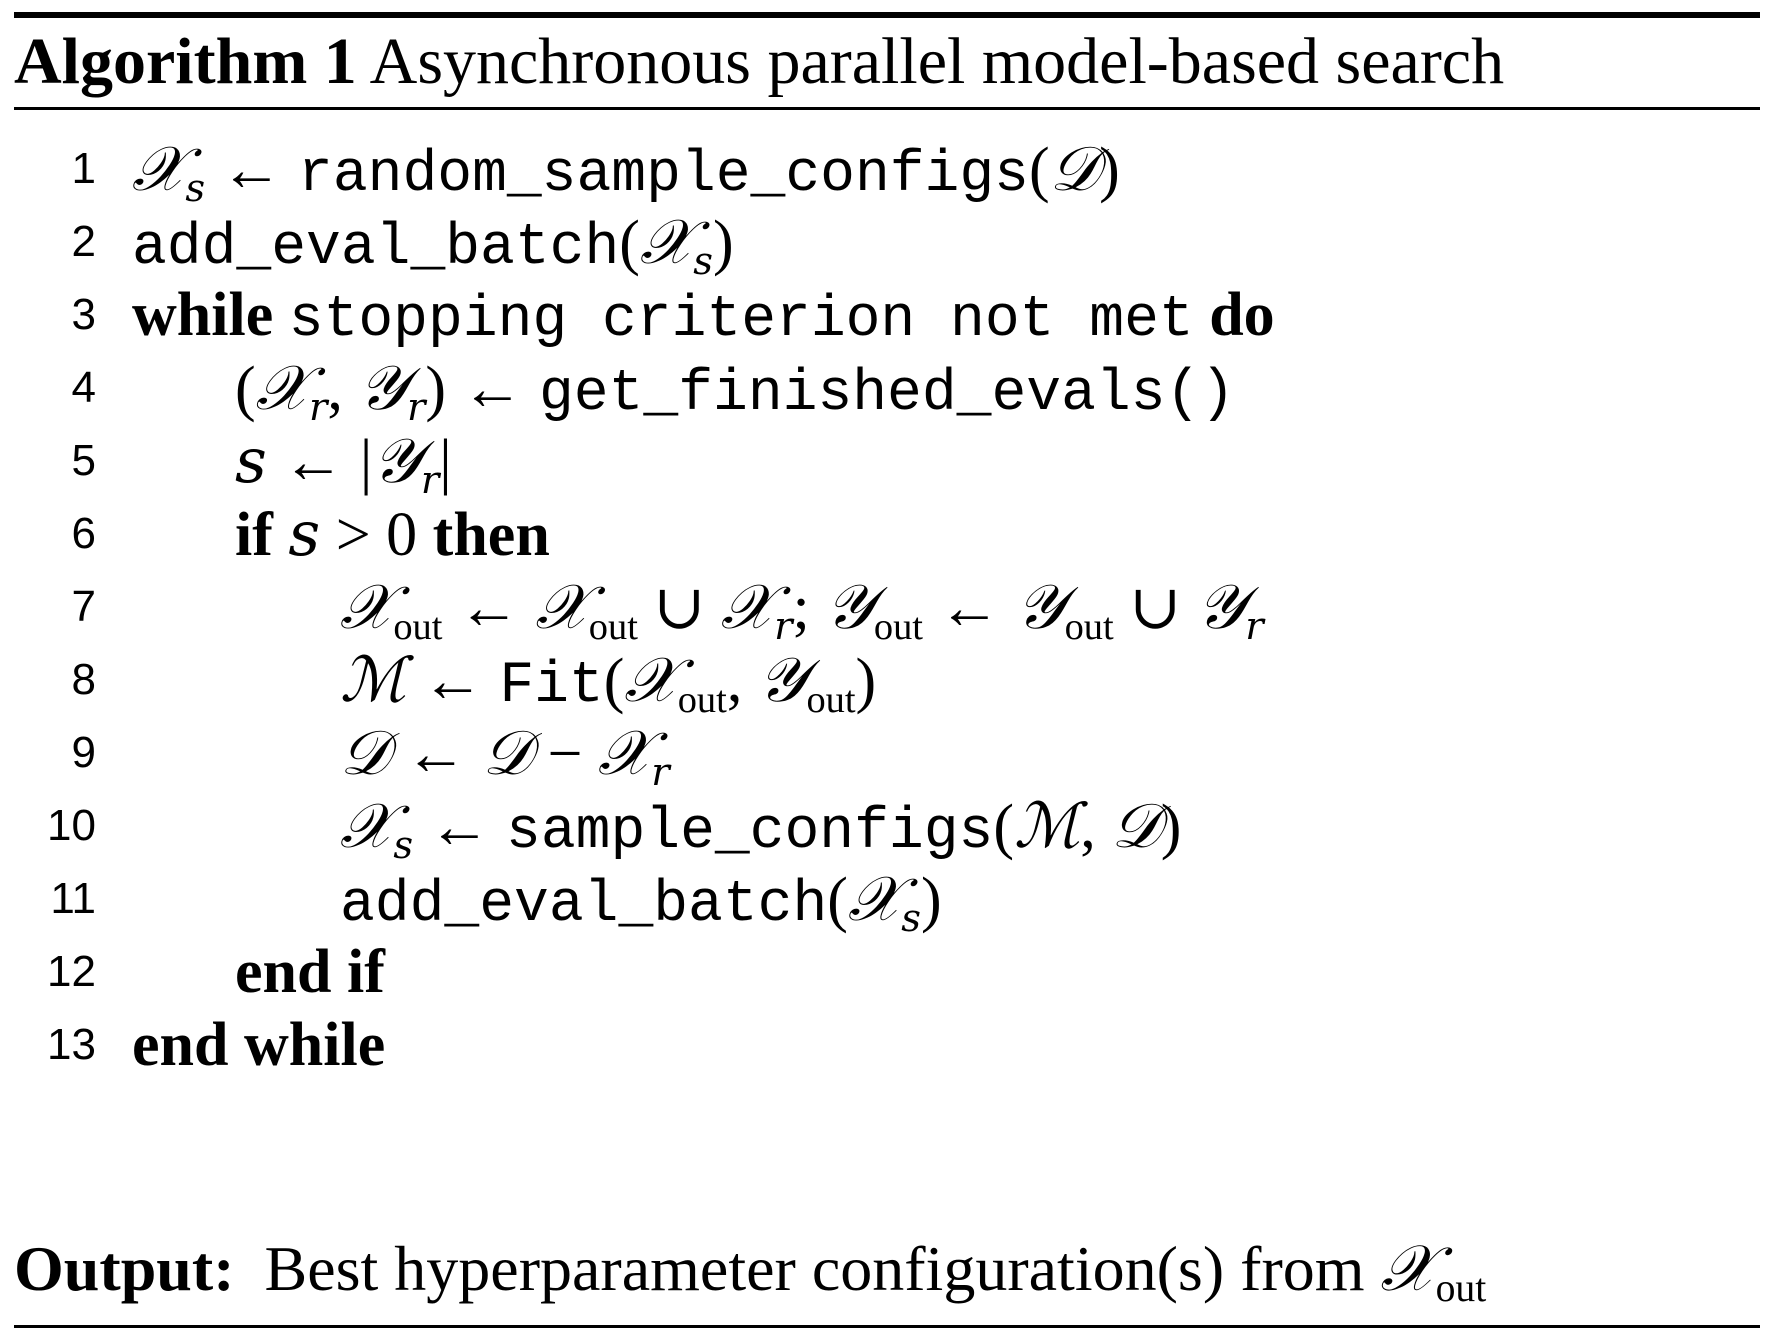 This screenshot has height=1340, width=1772. Describe the element at coordinates (83, 533) in the screenshot. I see `line-number: 6` at that location.